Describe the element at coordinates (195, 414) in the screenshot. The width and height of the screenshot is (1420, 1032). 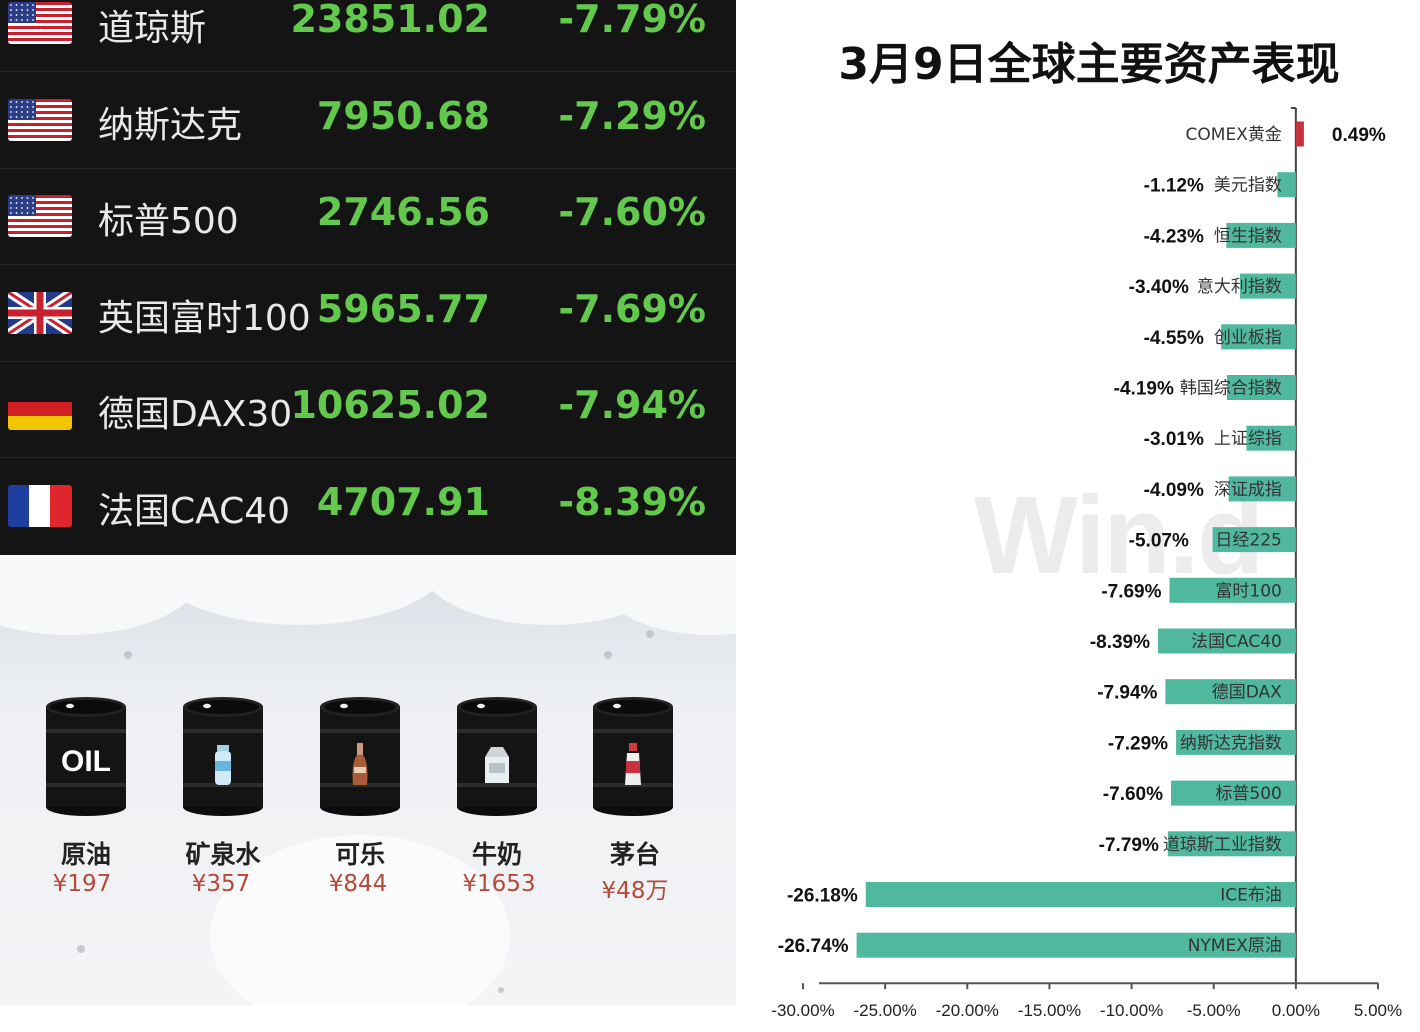
I see `quote-name: 德国DAX30` at that location.